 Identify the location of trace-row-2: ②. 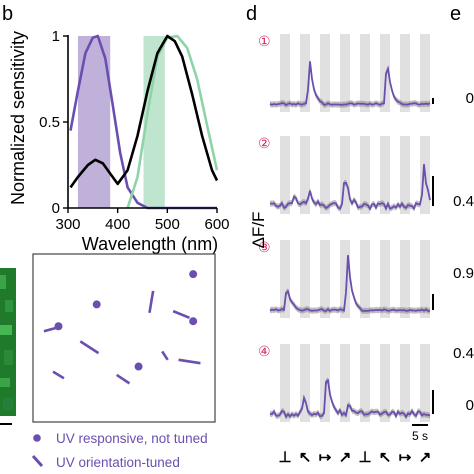
(346, 174).